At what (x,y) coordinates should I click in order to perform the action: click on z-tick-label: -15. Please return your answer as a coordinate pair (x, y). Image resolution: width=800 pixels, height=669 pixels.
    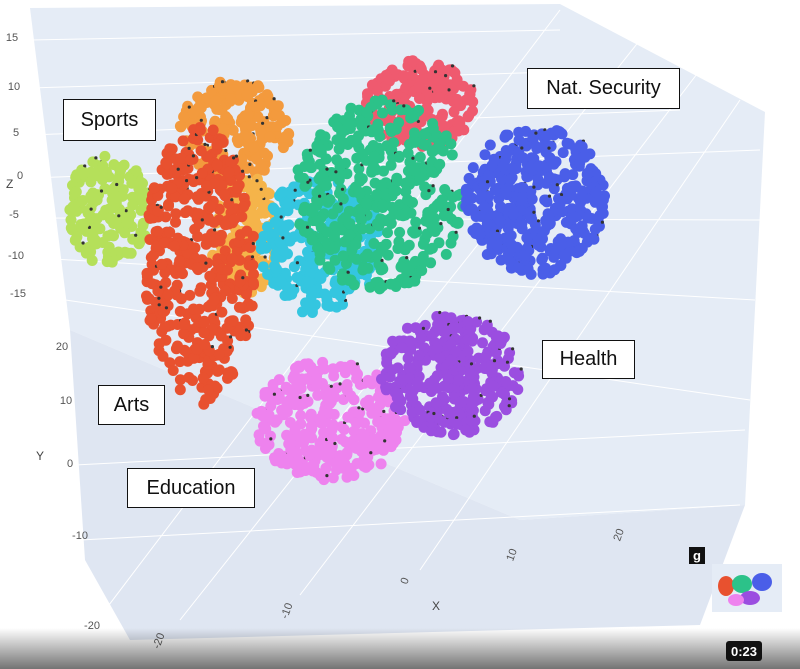
    Looking at the image, I should click on (18, 294).